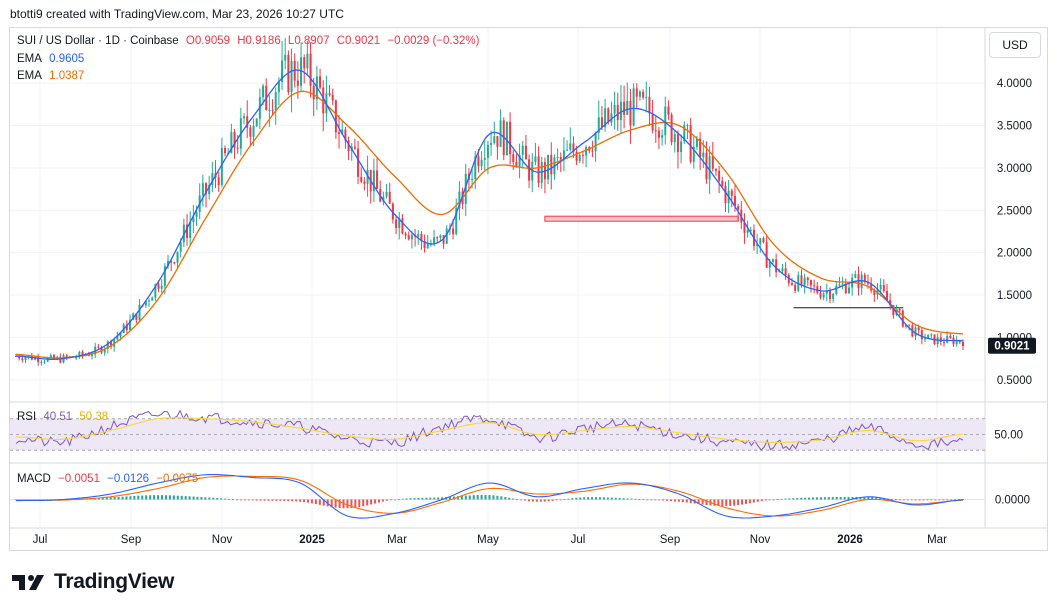 This screenshot has width=1057, height=613. I want to click on symbol-label: SUI / US Dollar · 1D · Coinbase, so click(98, 41).